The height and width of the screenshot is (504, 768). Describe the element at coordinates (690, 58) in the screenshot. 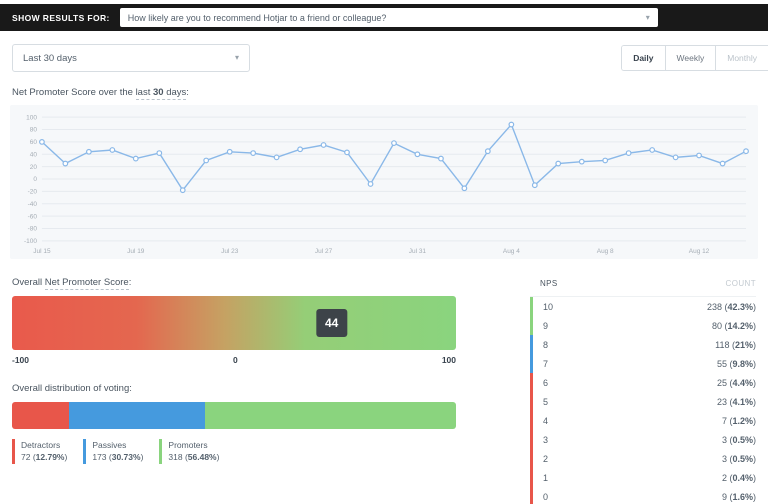

I see `granularity-weekly: Weekly` at that location.